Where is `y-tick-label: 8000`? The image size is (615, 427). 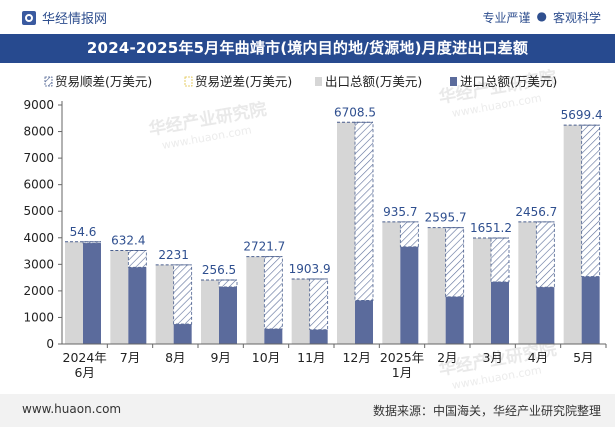 y-tick-label: 8000 is located at coordinates (38, 132).